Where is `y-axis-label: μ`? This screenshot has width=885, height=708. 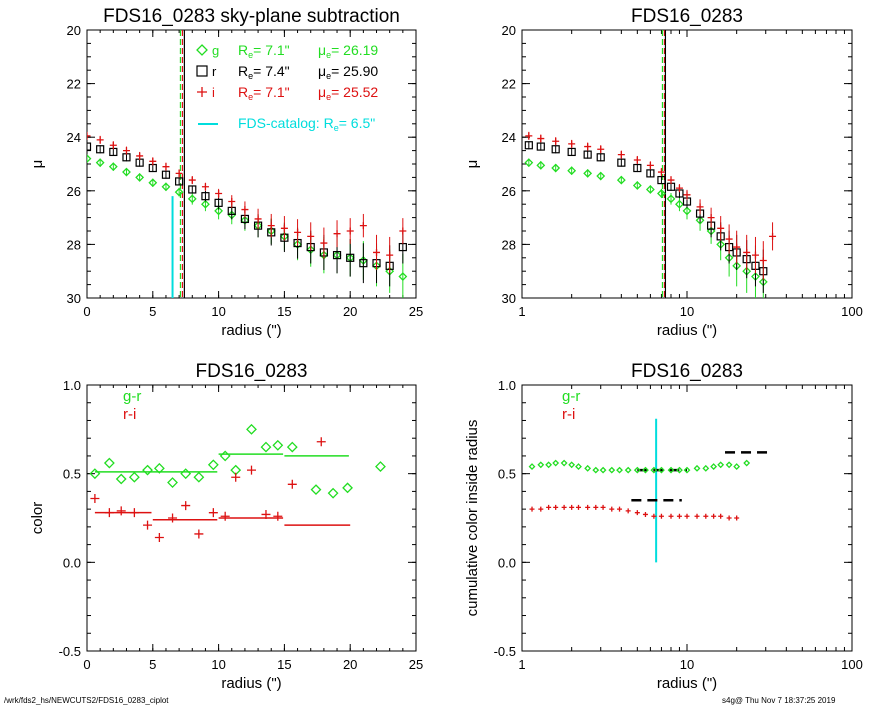 y-axis-label: μ is located at coordinates (472, 164).